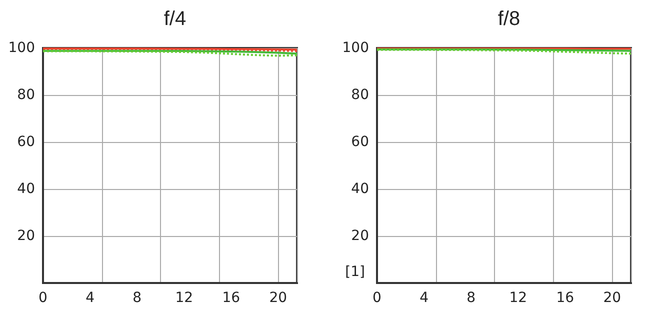 This screenshot has width=650, height=328. Describe the element at coordinates (355, 272) in the screenshot. I see `y-axis-title: [1]` at that location.